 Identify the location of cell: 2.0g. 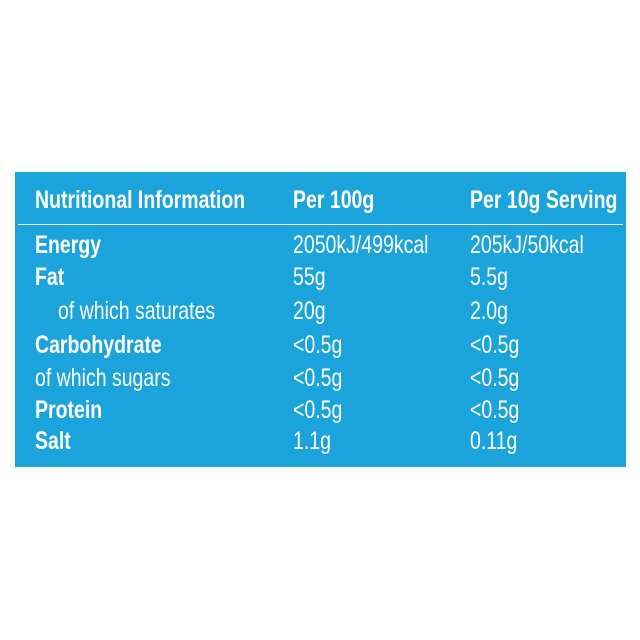
(489, 311).